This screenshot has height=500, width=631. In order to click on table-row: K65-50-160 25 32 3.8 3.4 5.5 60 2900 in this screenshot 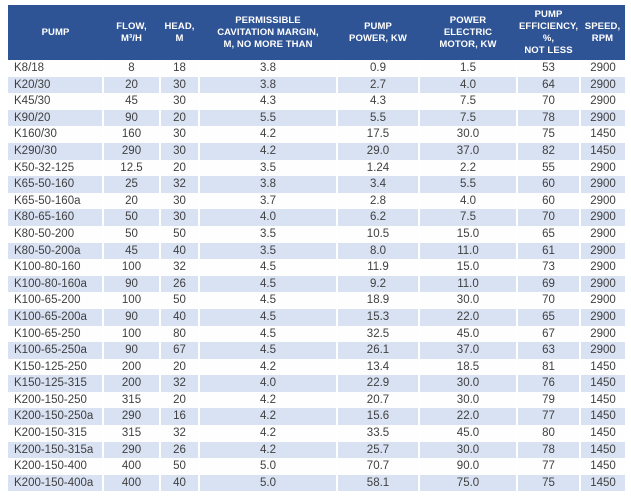, I will do `click(316, 184)`.